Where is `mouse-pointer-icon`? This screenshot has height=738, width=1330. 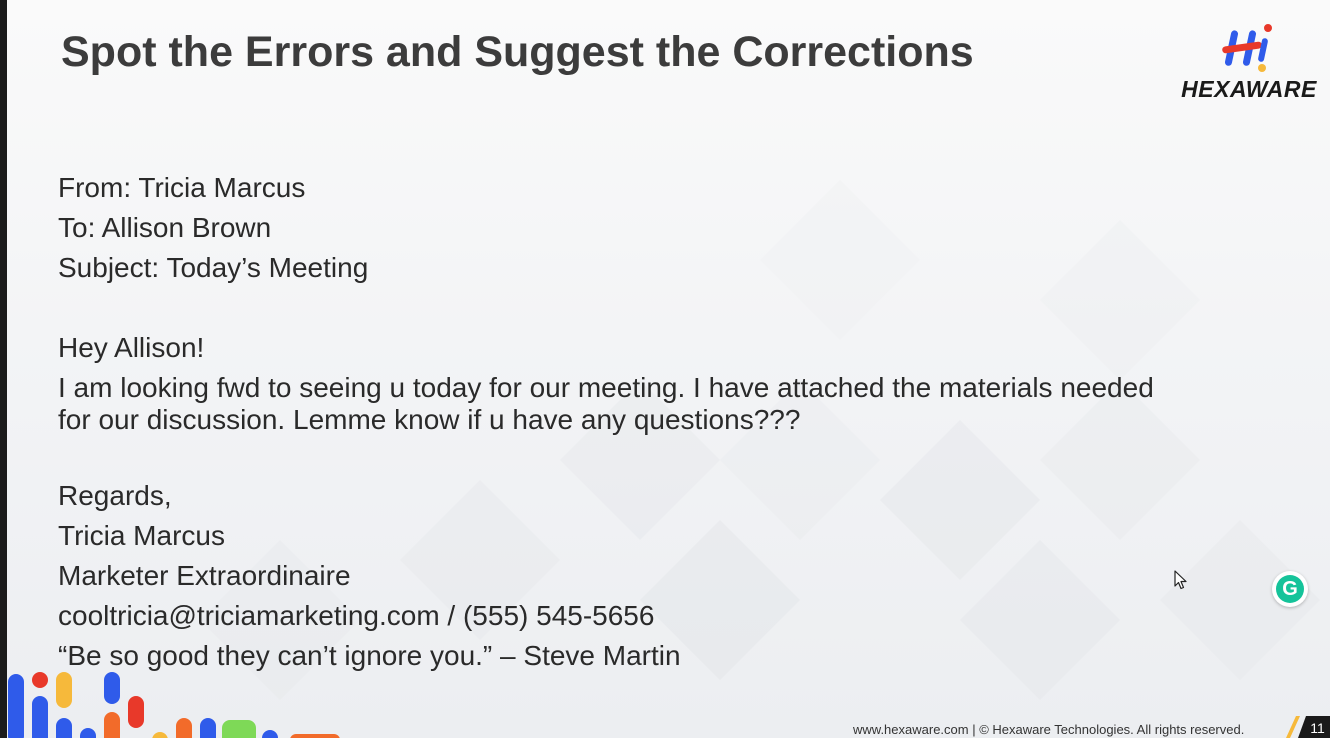
mouse-pointer-icon is located at coordinates (1180, 580).